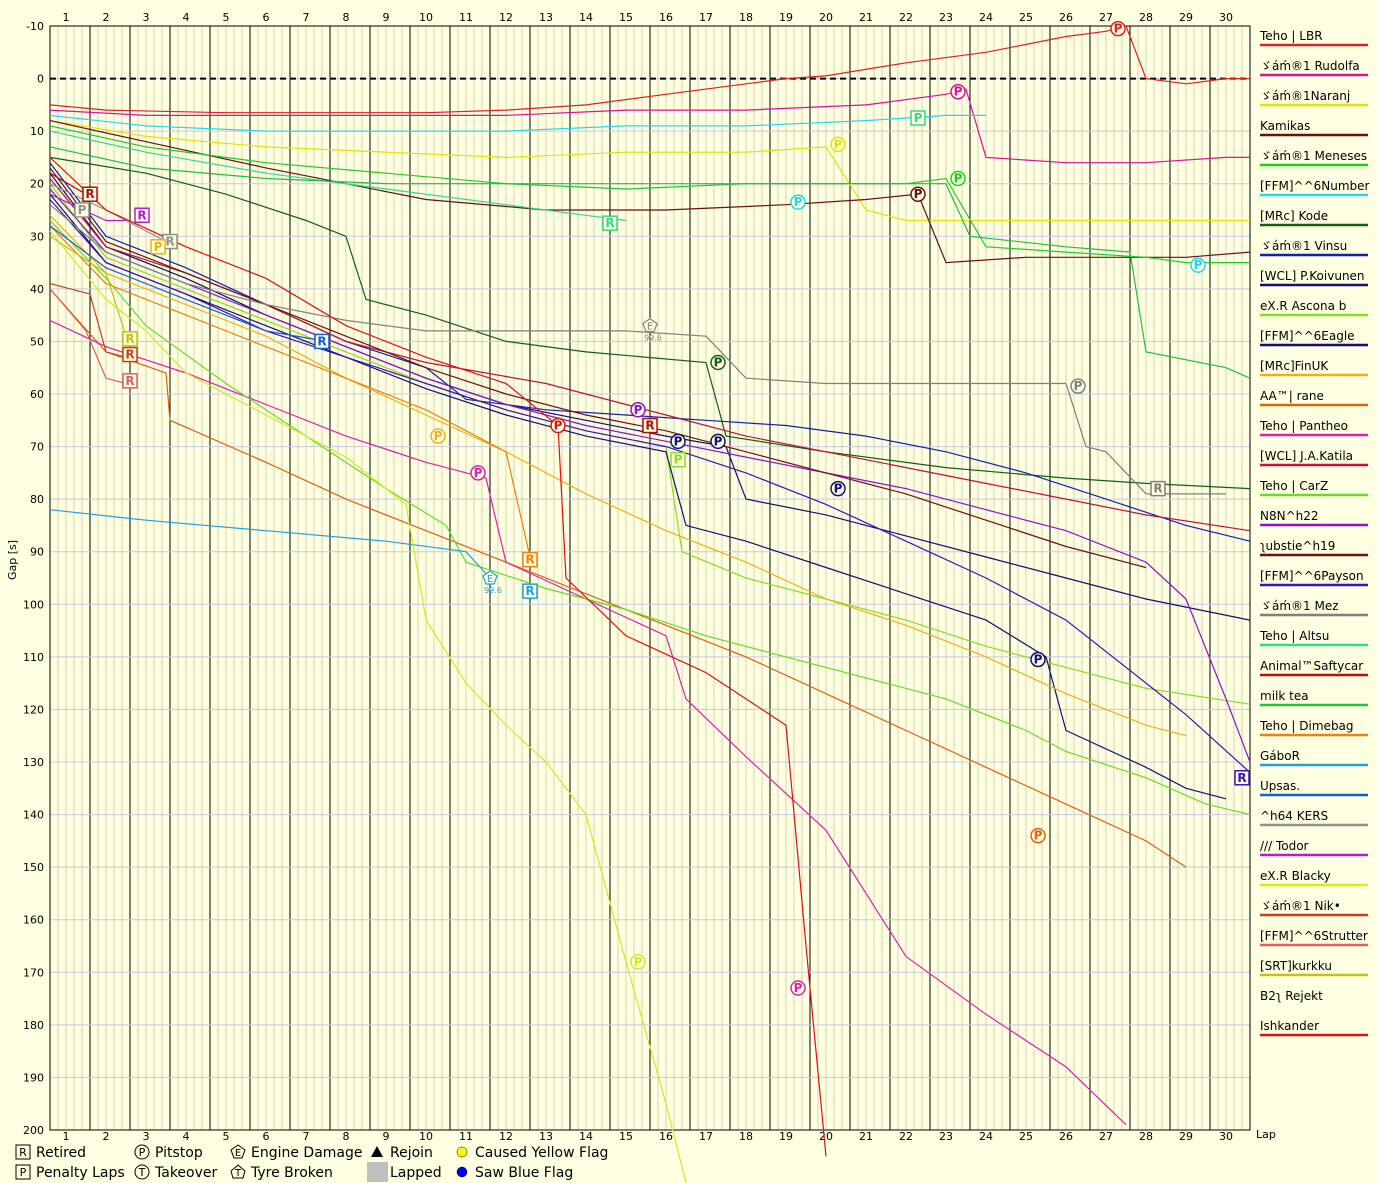 This screenshot has height=1183, width=1377. Describe the element at coordinates (307, 1153) in the screenshot. I see `legend-label: Engine Damage` at that location.